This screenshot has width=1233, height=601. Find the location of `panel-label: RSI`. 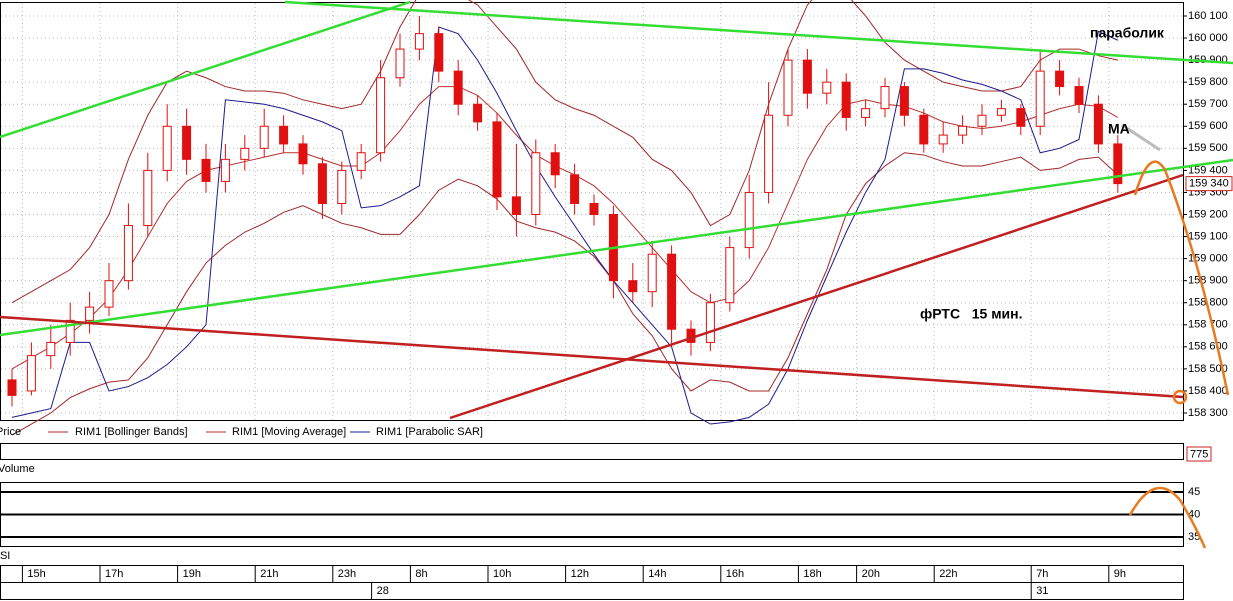

panel-label: RSI is located at coordinates (5, 556).